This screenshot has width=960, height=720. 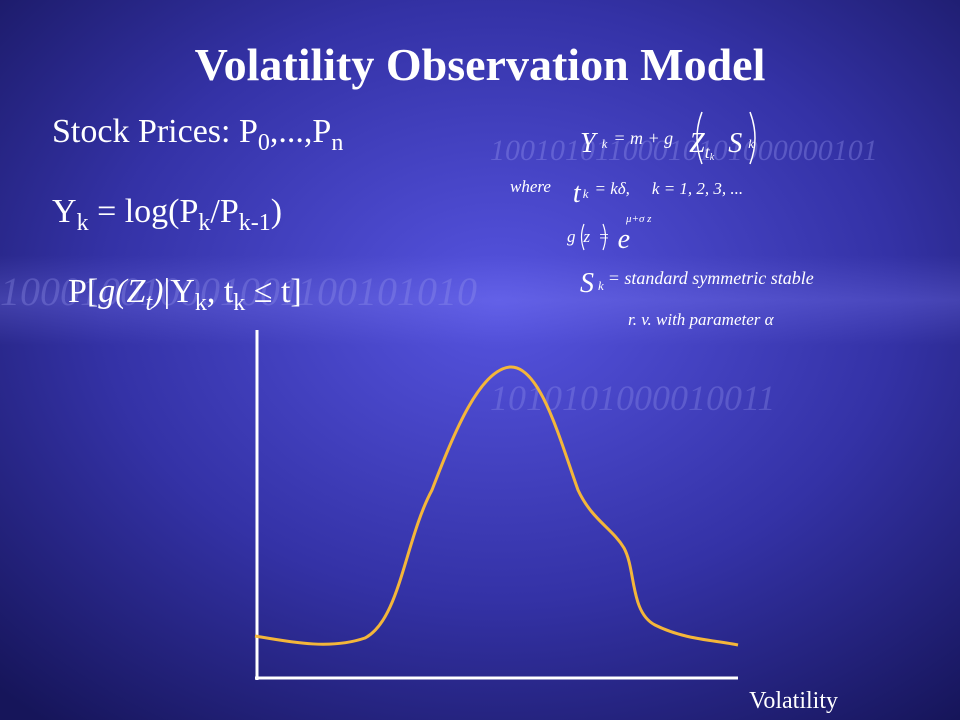 I want to click on text: = log(P, so click(x=144, y=211).